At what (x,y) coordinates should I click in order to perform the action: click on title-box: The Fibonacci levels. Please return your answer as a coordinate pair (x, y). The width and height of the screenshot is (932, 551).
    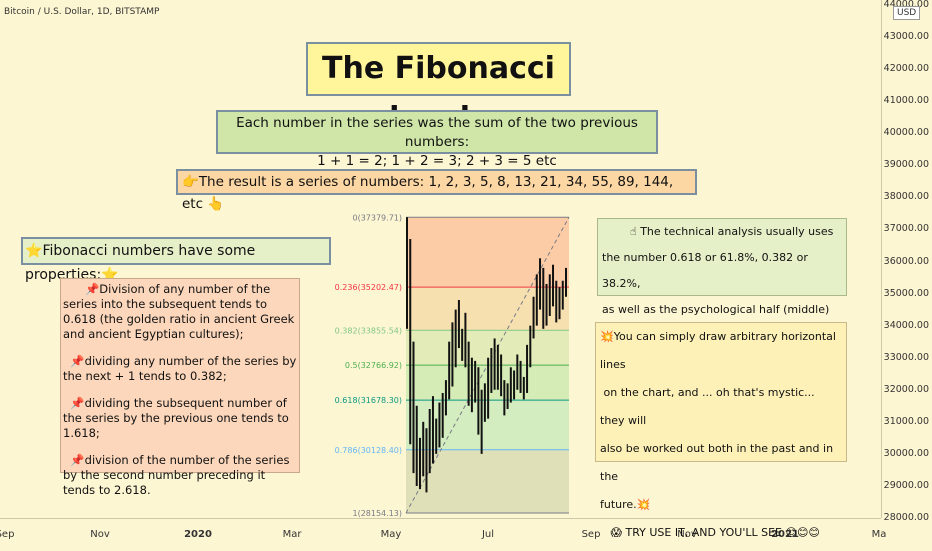
    Looking at the image, I should click on (438, 89).